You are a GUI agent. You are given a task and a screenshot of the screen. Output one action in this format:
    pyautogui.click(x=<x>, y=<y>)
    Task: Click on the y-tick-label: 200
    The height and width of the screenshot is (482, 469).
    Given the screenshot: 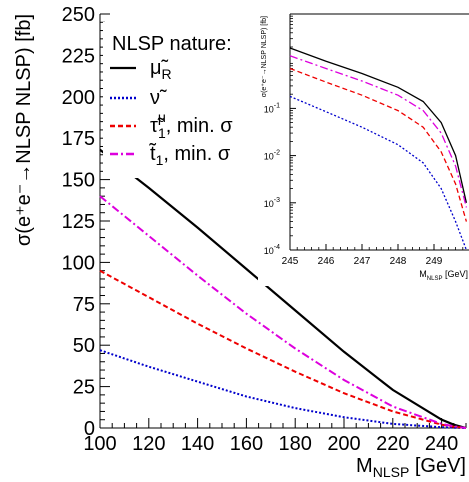 What is the action you would take?
    pyautogui.click(x=78, y=98)
    